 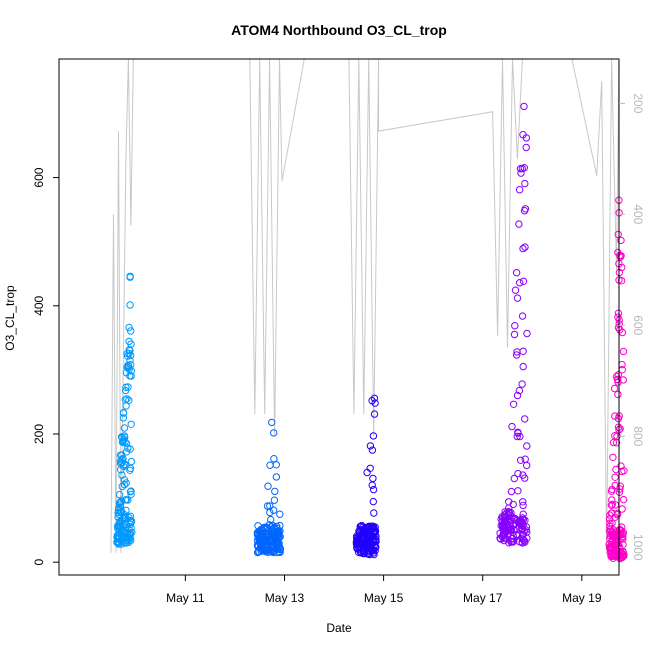 I want to click on x-tick-label: May 15, so click(x=384, y=598).